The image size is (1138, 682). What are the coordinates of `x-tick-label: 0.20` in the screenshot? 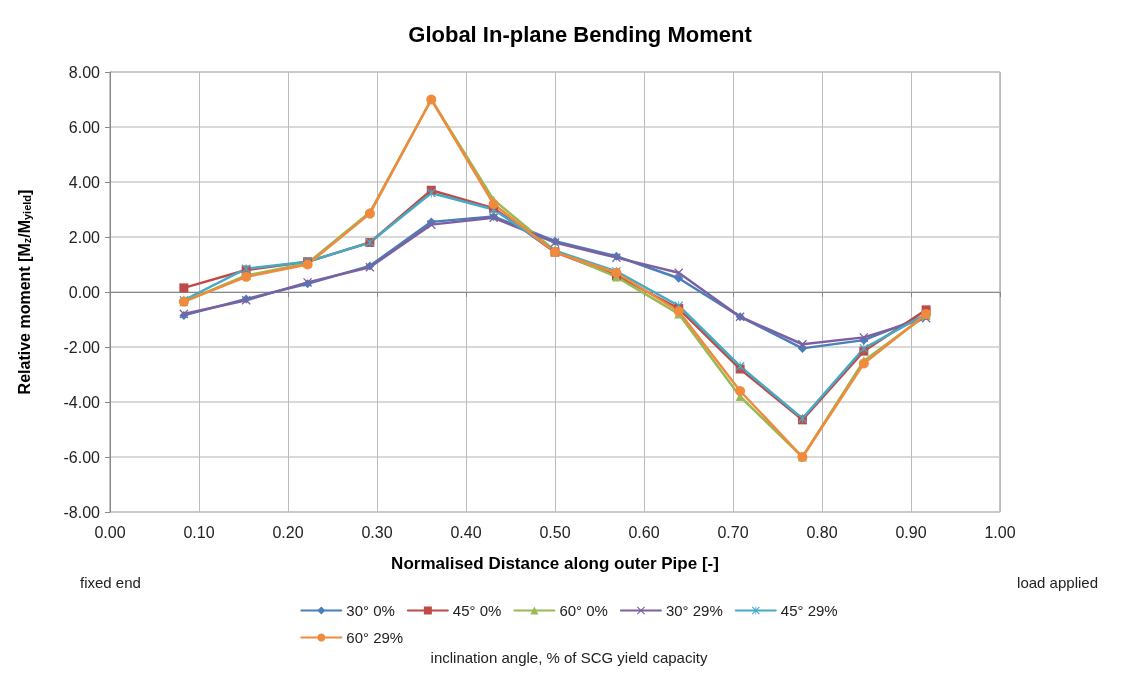 It's located at (288, 532).